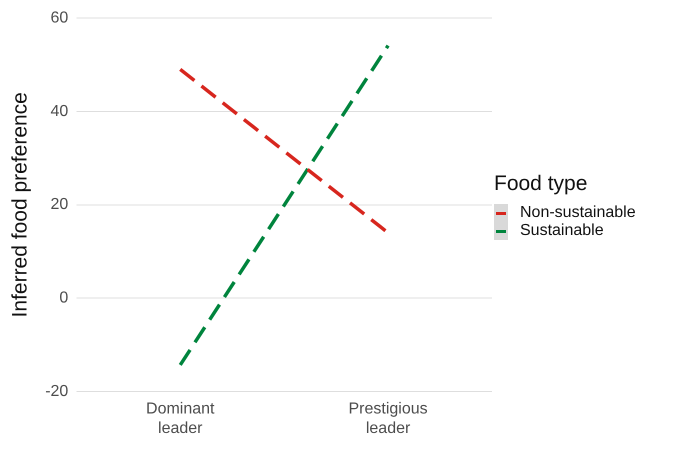 Image resolution: width=674 pixels, height=458 pixels. What do you see at coordinates (56, 391) in the screenshot?
I see `y-tick-label: -20` at bounding box center [56, 391].